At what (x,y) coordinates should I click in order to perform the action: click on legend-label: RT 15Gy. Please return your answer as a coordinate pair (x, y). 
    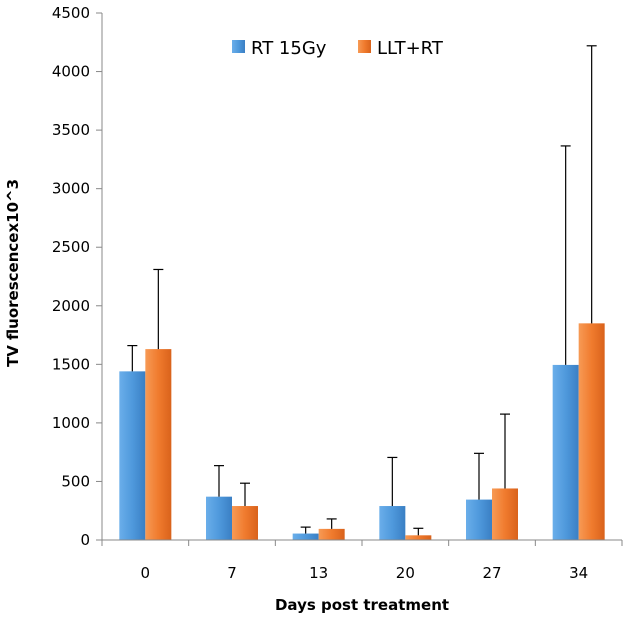
    Looking at the image, I should click on (289, 48).